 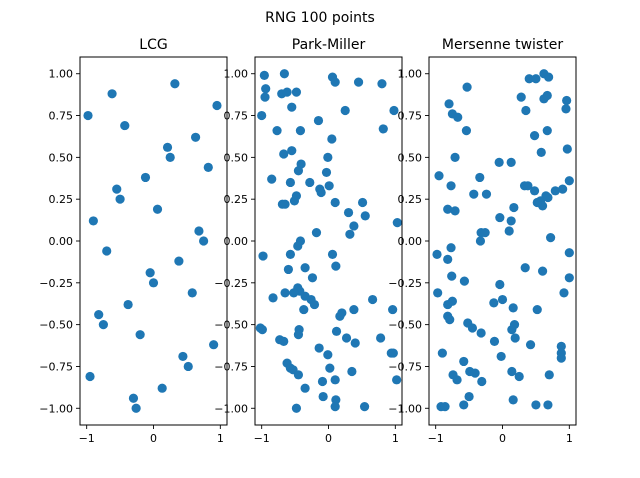 I want to click on y-tick-label: 0.25, so click(x=236, y=199).